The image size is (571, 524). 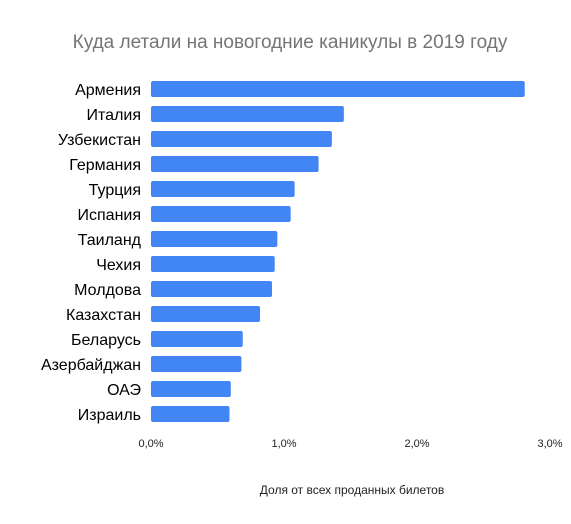 What do you see at coordinates (283, 444) in the screenshot?
I see `x-tick-label: 1,0%` at bounding box center [283, 444].